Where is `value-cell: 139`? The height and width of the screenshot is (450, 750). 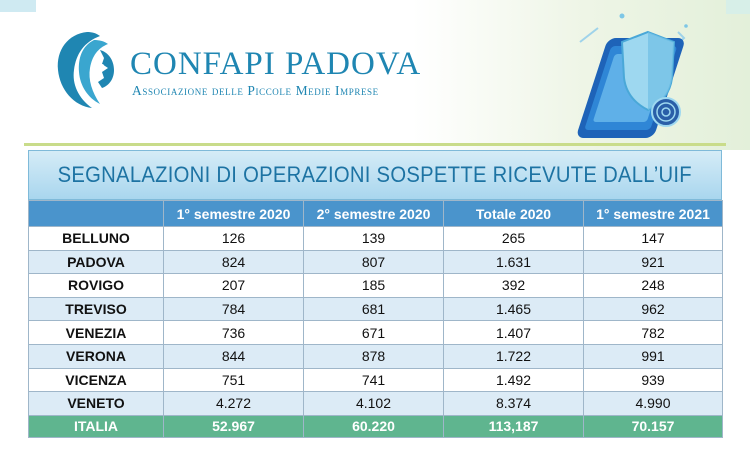 value-cell: 139 is located at coordinates (373, 238).